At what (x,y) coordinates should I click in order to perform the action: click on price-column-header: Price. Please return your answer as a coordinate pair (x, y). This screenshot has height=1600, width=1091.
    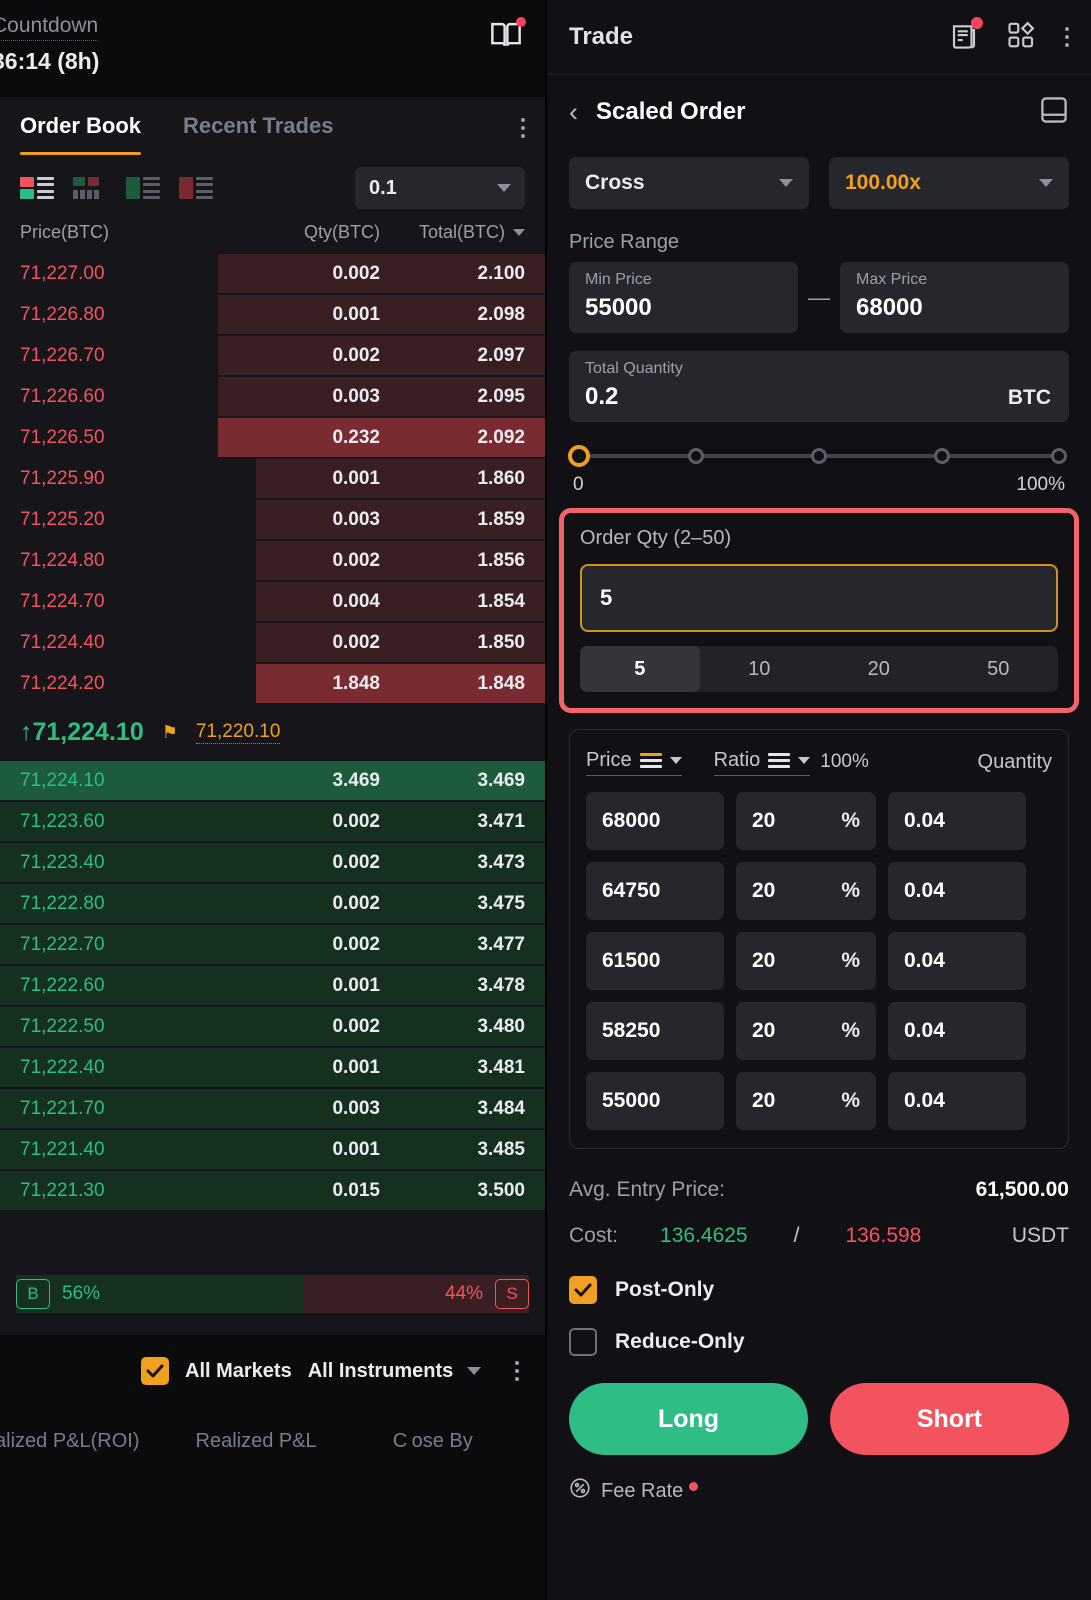
    Looking at the image, I should click on (634, 762).